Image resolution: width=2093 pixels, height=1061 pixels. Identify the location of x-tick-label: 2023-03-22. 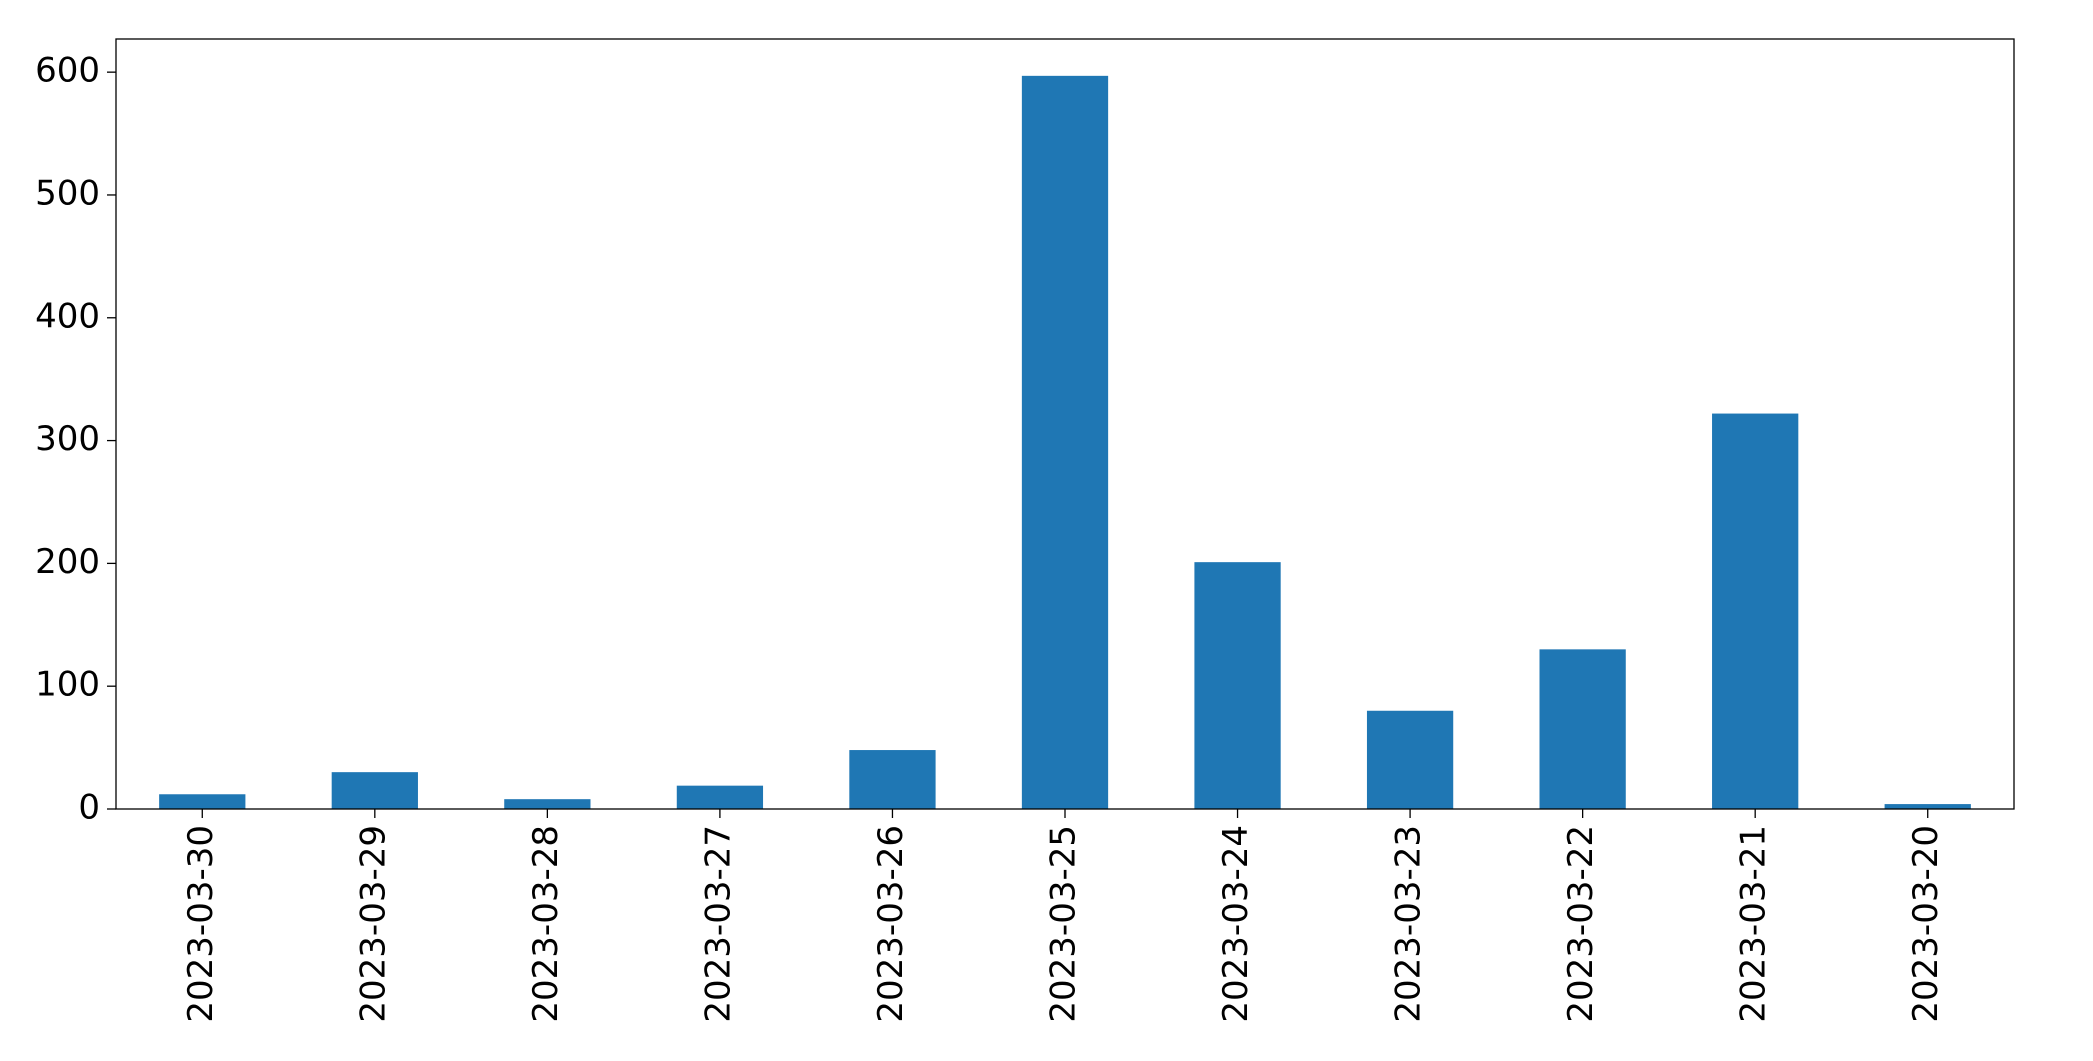
(1581, 924).